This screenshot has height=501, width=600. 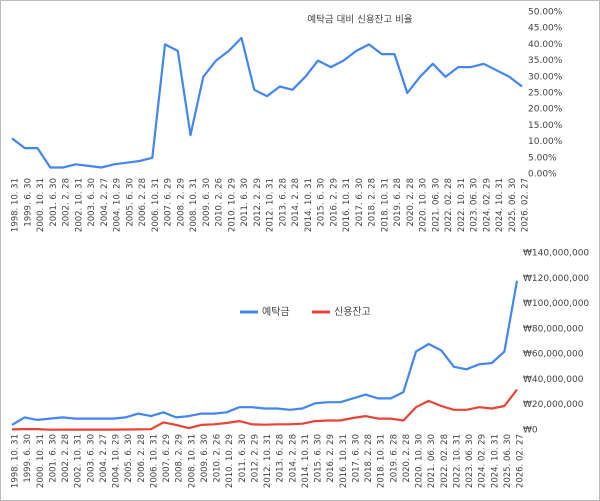 What do you see at coordinates (359, 20) in the screenshot?
I see `chart-title: 예탁금 대비 신용잔고 비율` at bounding box center [359, 20].